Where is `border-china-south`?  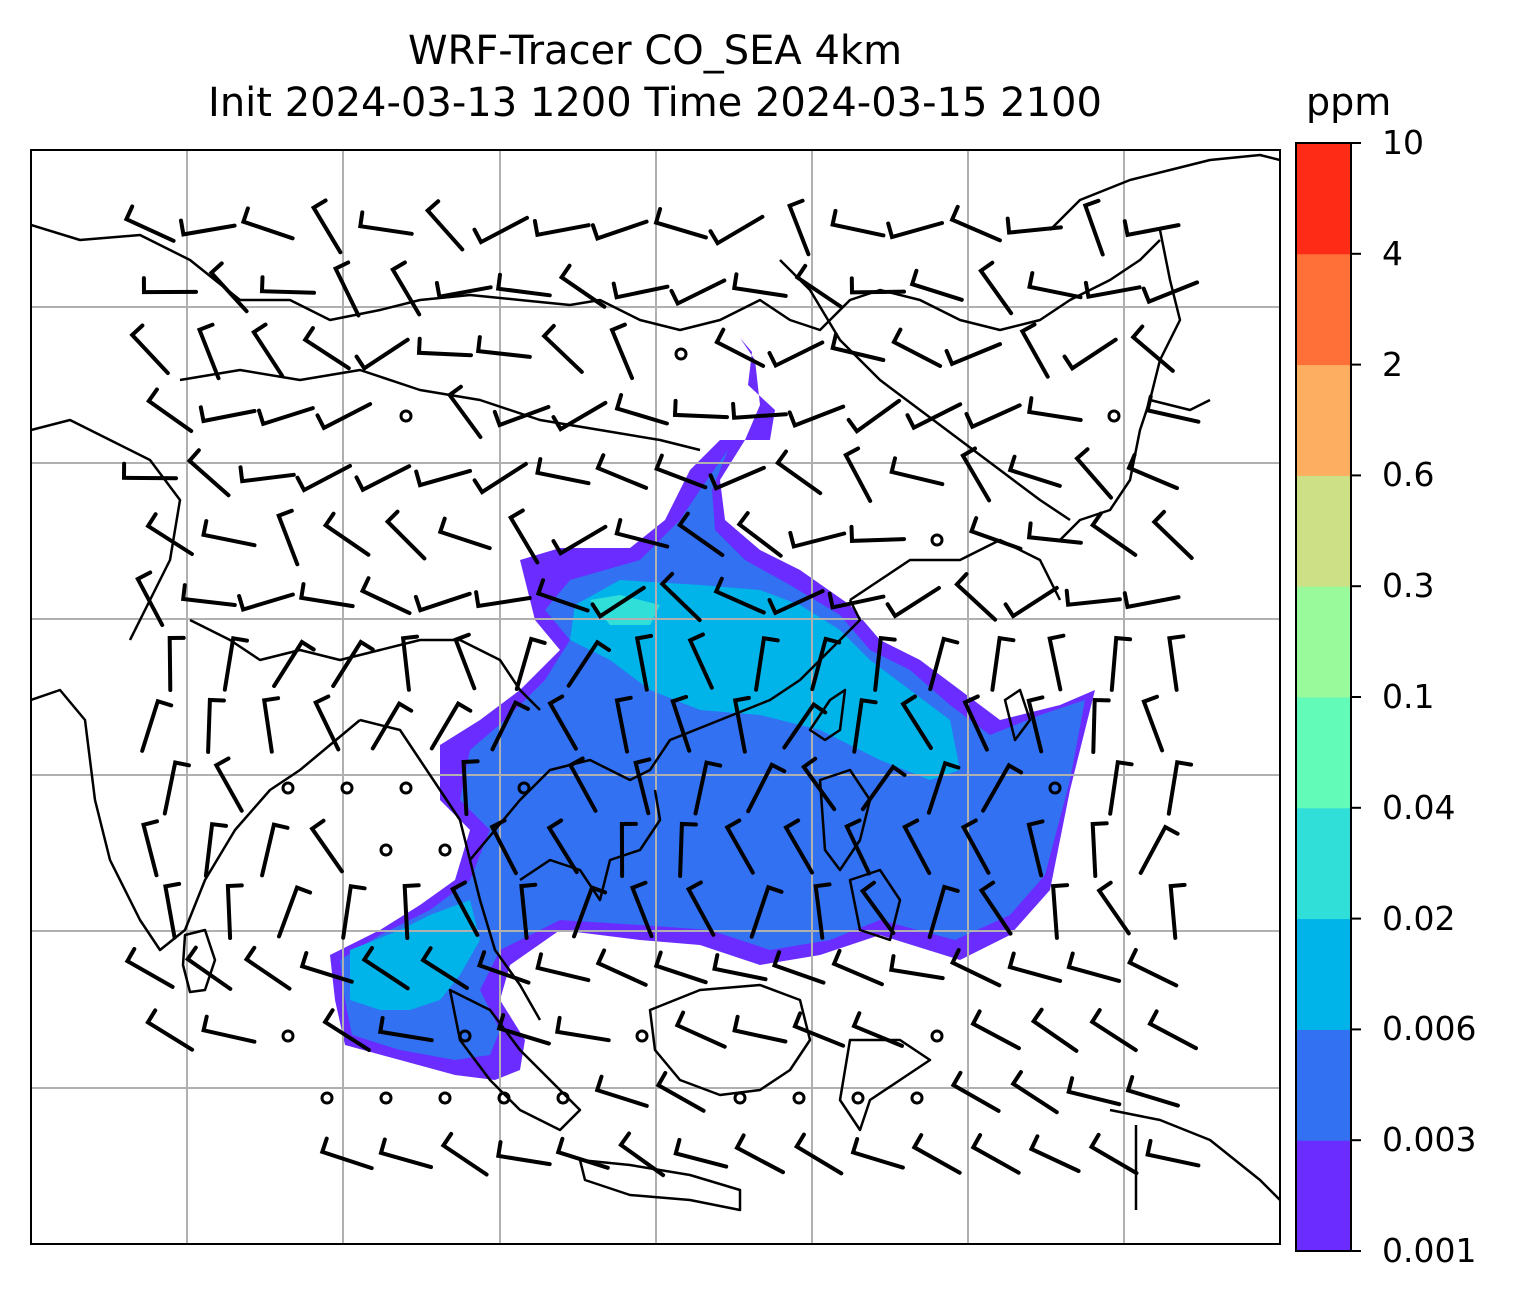
border-china-south is located at coordinates (365, 664).